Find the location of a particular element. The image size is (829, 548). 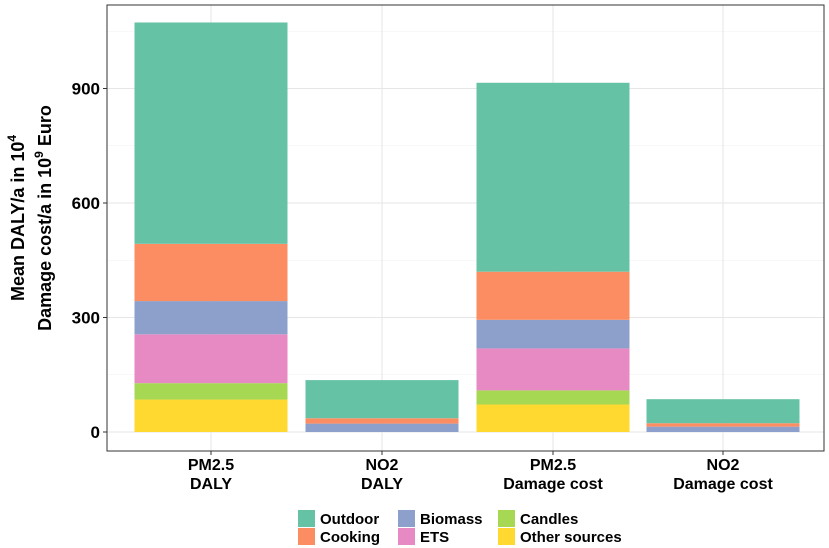

y-tick-label: 600 is located at coordinates (86, 203).